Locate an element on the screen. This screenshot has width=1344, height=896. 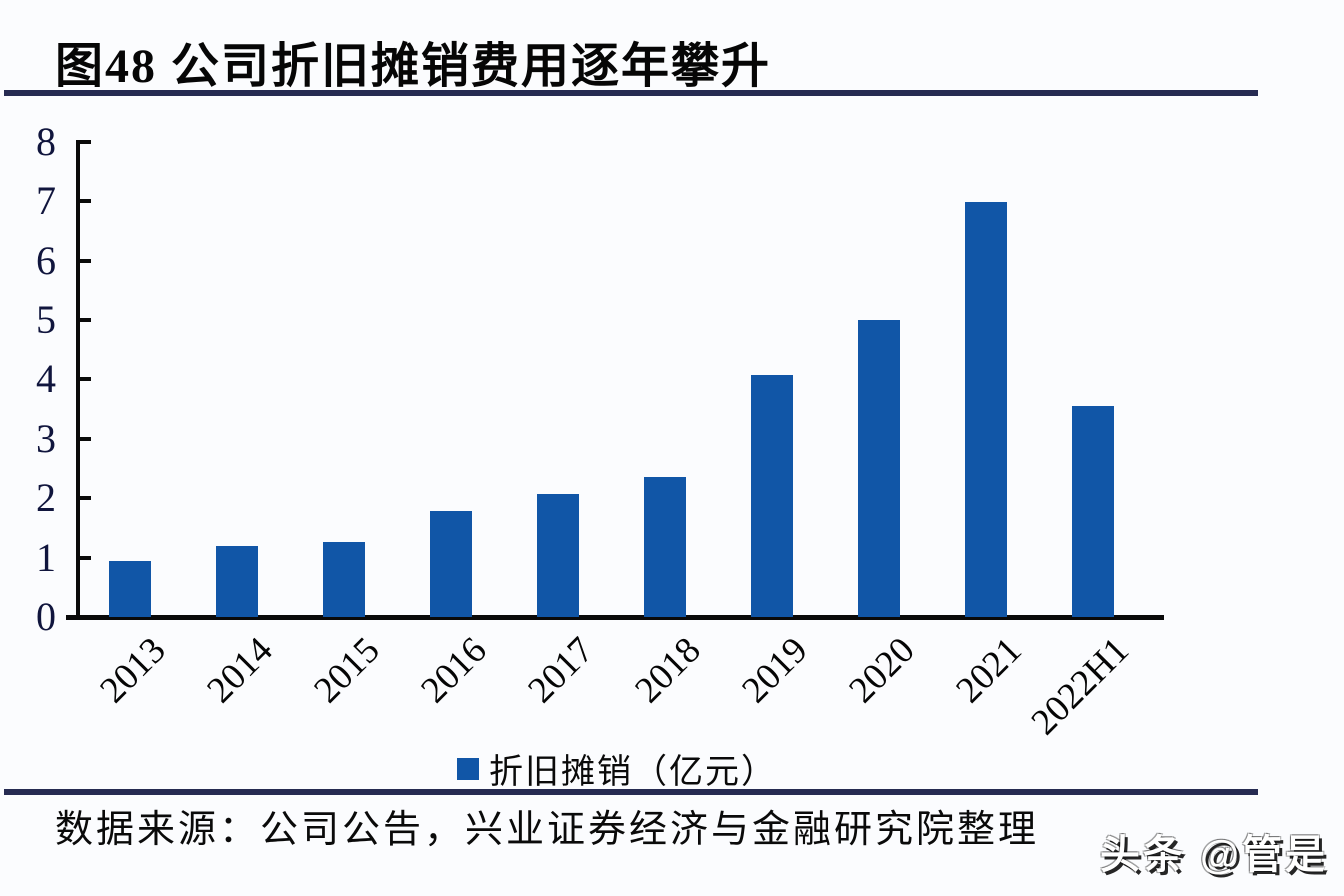
bar-2019 is located at coordinates (772, 495).